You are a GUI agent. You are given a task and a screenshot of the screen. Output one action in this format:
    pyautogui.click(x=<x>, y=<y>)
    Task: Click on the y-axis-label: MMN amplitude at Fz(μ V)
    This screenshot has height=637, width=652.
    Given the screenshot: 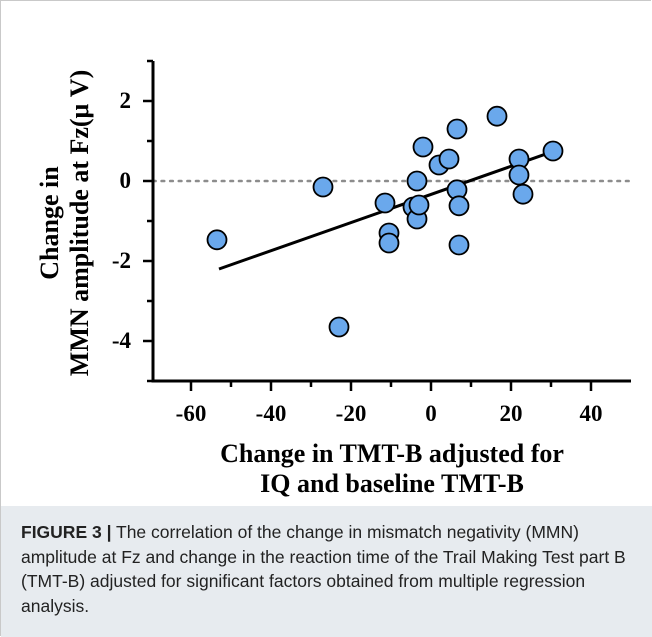 What is the action you would take?
    pyautogui.click(x=79, y=223)
    